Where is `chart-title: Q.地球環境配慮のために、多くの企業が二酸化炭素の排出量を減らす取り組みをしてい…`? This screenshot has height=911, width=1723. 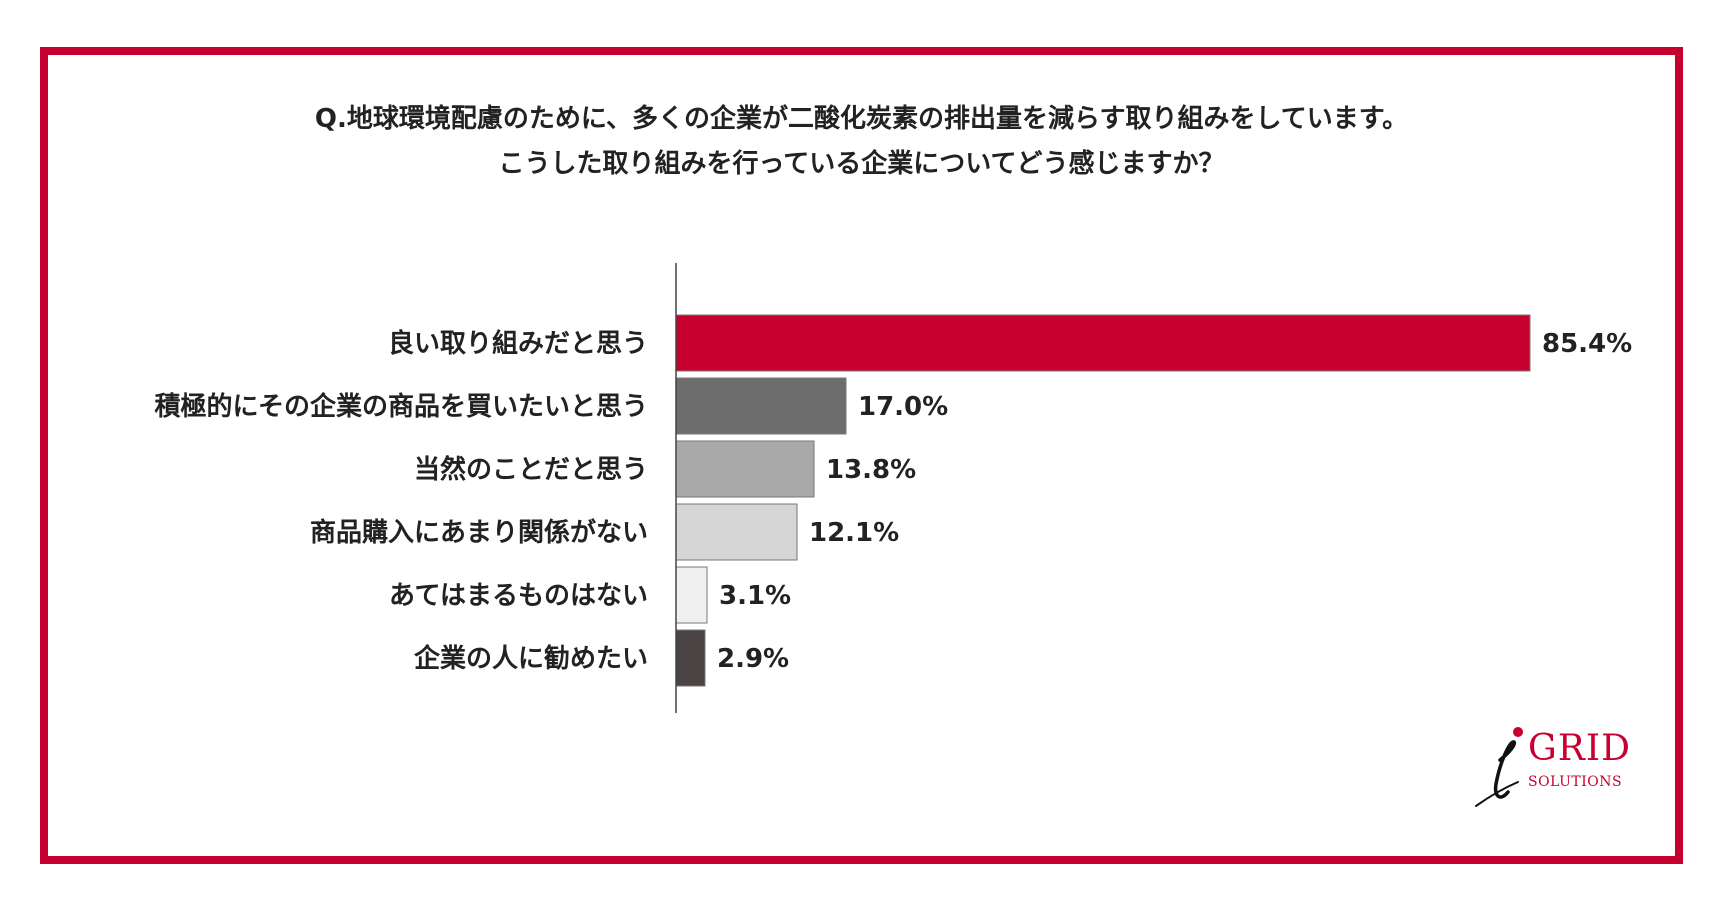
chart-title: Q.地球環境配慮のために、多くの企業が二酸化炭素の排出量を減らす取り組みをしてい… is located at coordinates (861, 142).